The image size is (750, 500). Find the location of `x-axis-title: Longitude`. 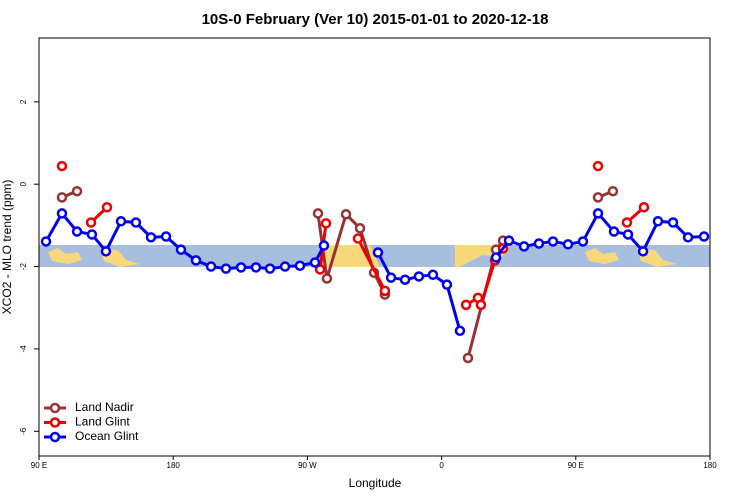

x-axis-title: Longitude is located at coordinates (375, 483).